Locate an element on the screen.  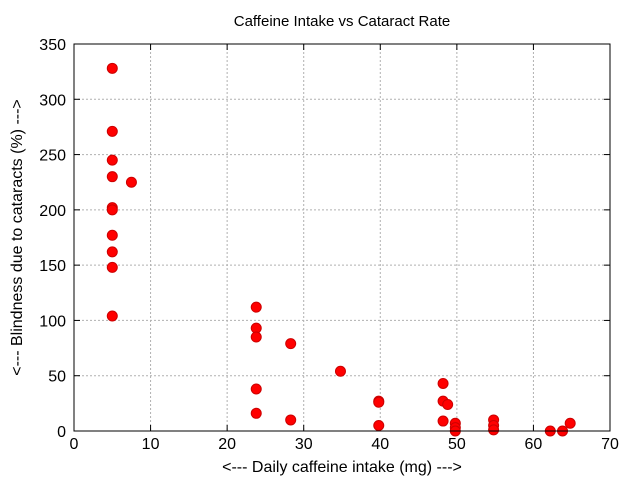
chart-title: Caffeine Intake vs Cataract Rate is located at coordinates (342, 21).